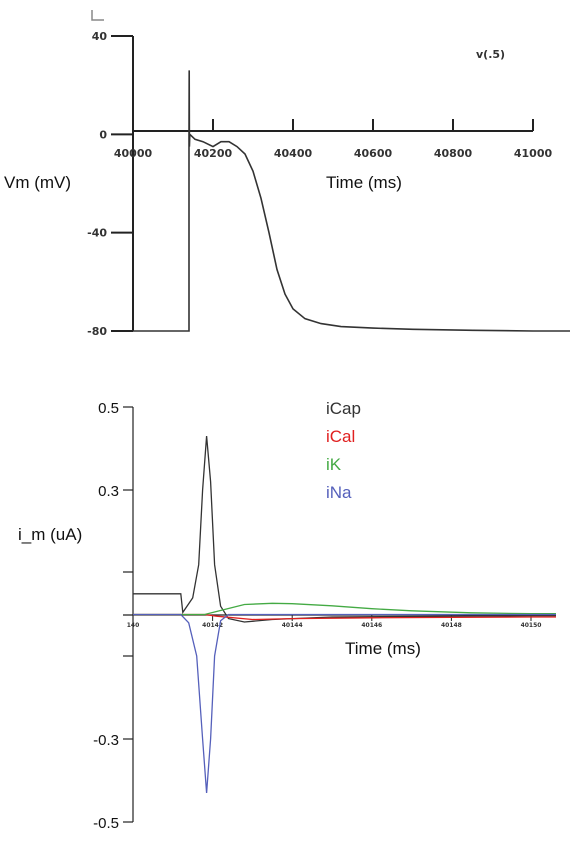 The image size is (570, 846). I want to click on series-line-ical, so click(344, 617).